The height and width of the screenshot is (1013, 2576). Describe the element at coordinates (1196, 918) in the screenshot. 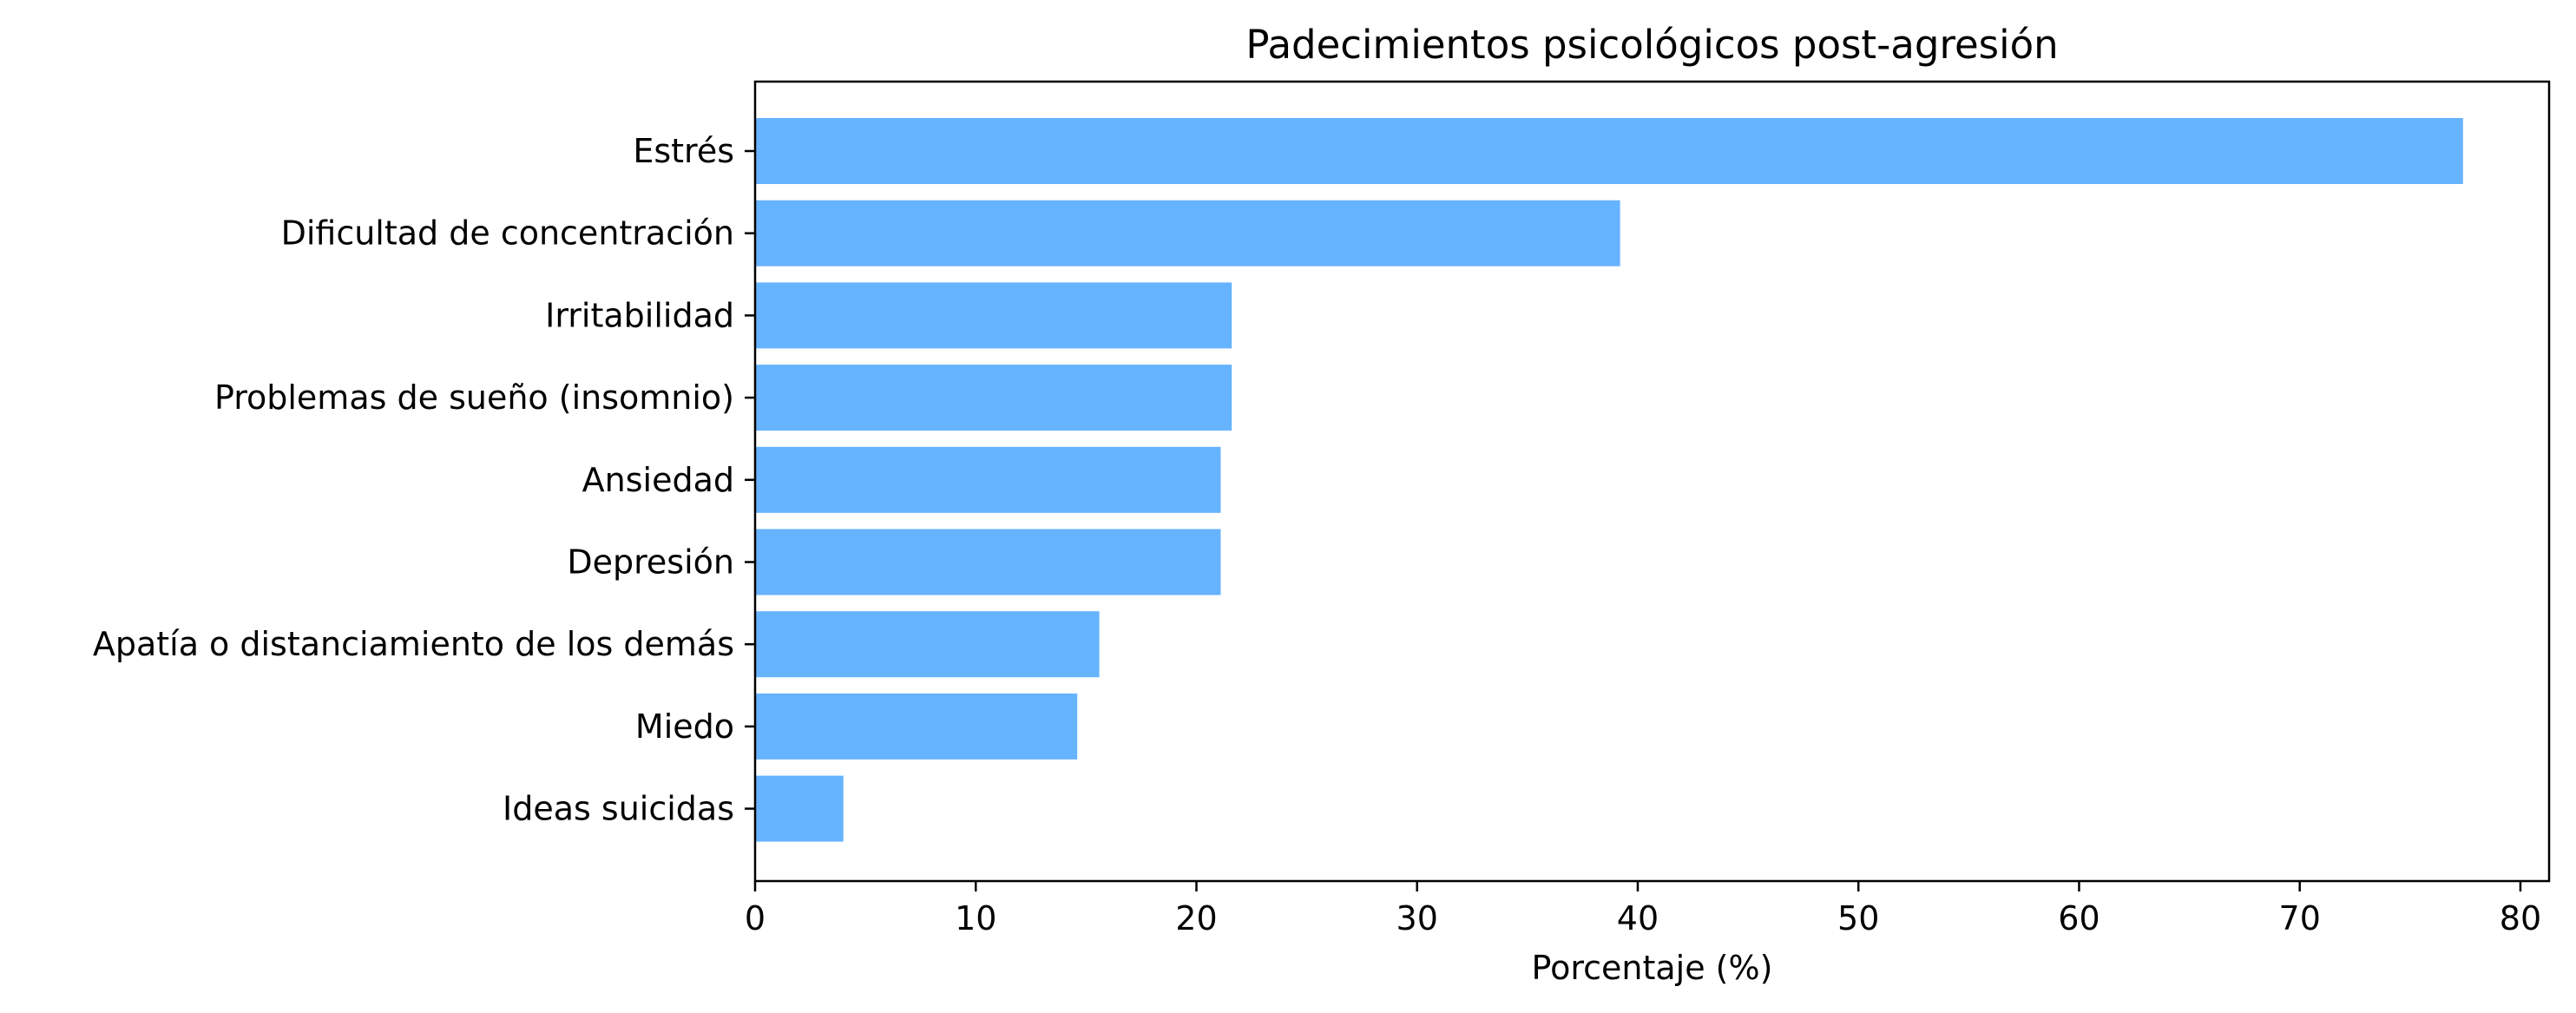

I see `x-tick-label: 20` at that location.